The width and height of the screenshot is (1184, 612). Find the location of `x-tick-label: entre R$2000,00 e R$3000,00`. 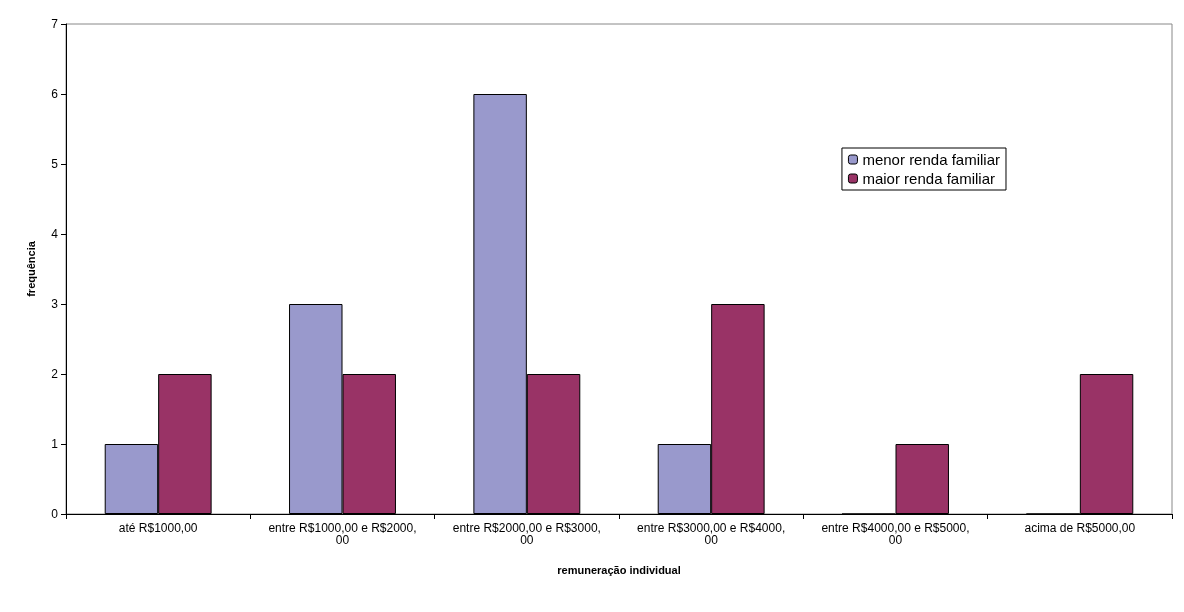

x-tick-label: entre R$2000,00 e R$3000,00 is located at coordinates (526, 534).